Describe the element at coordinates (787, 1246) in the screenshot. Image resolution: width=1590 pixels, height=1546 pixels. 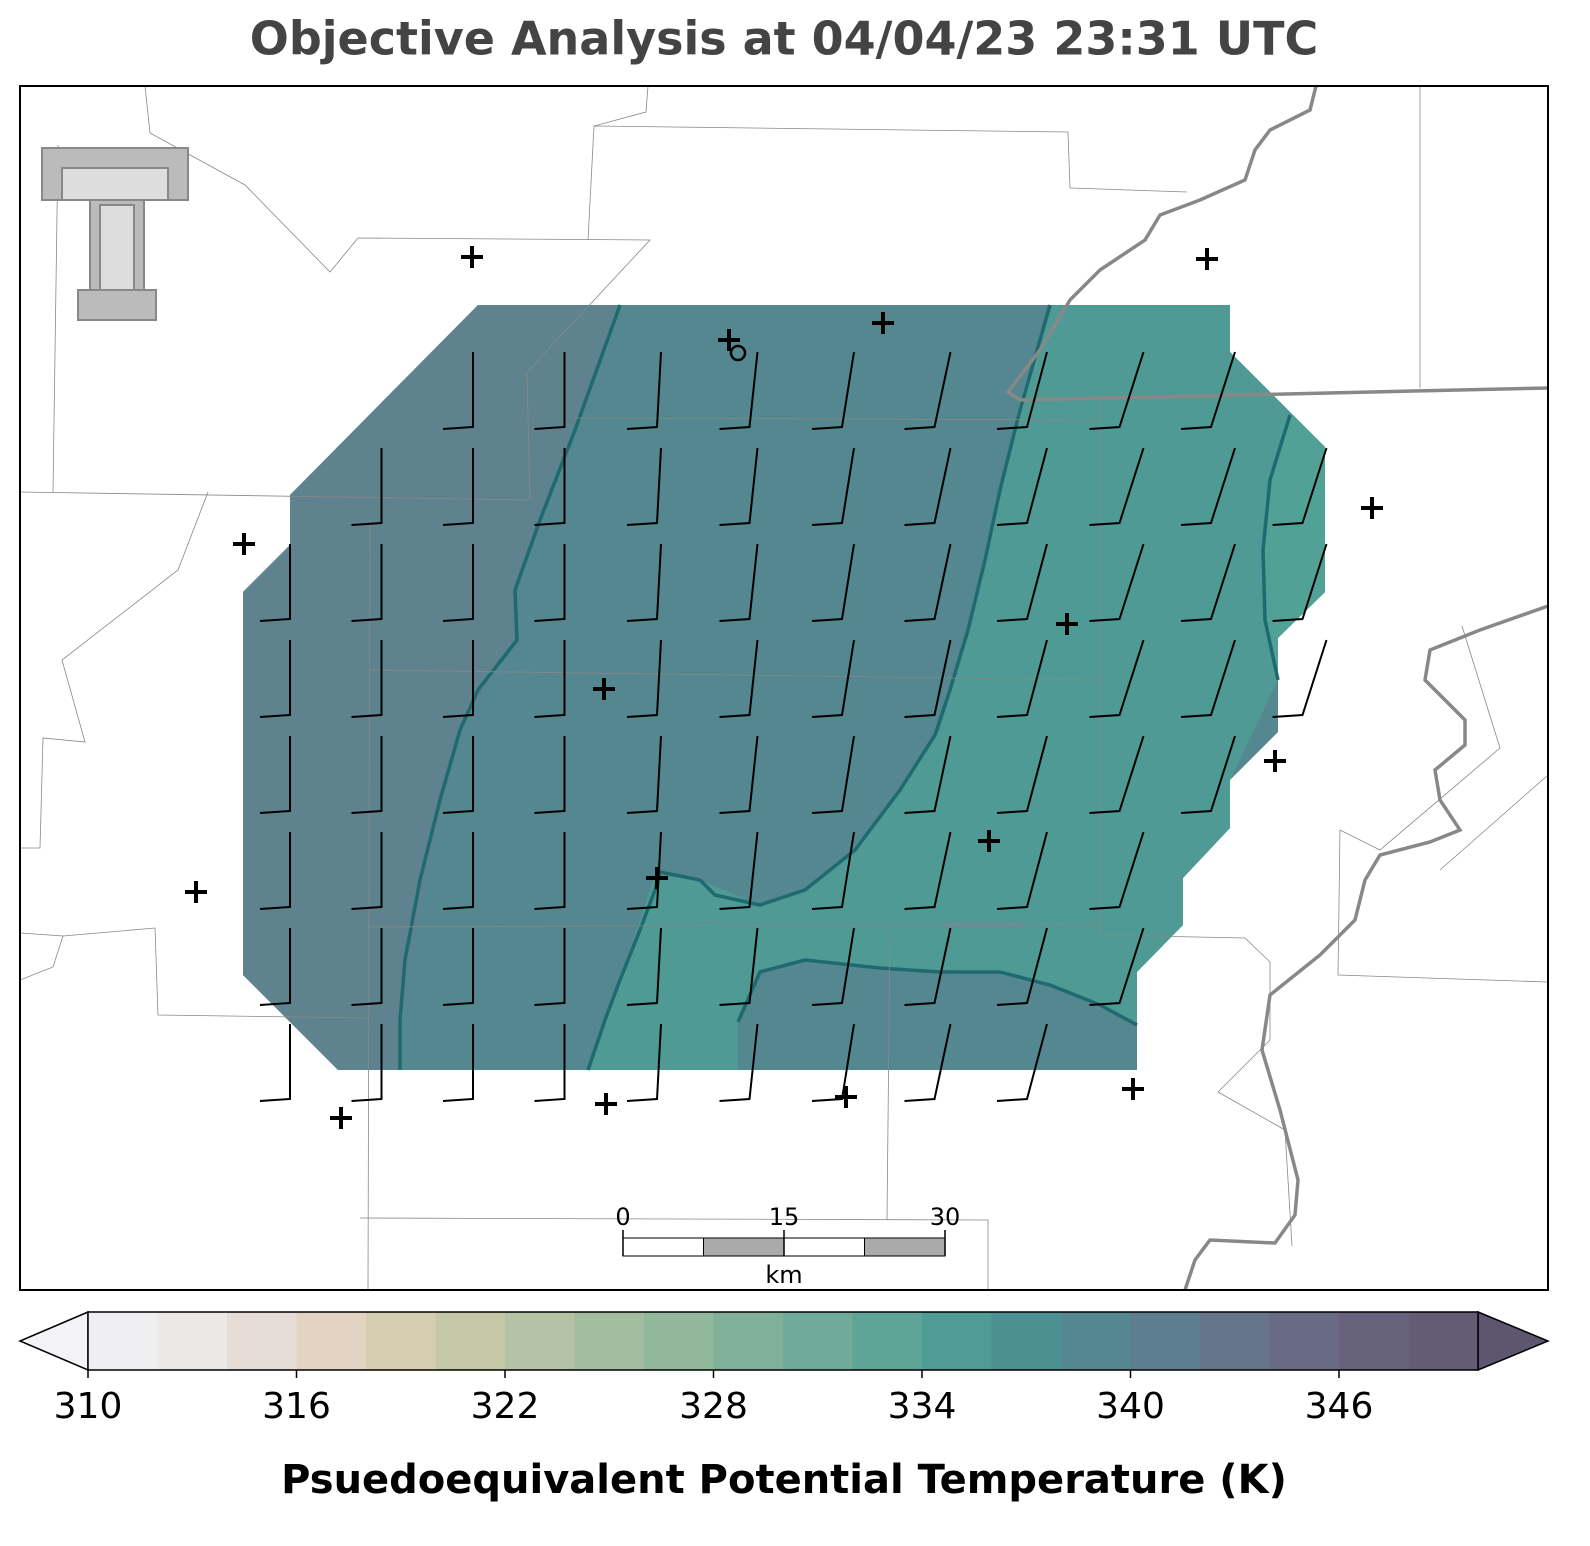
I see `scale-bar: 0 15 30 km` at that location.